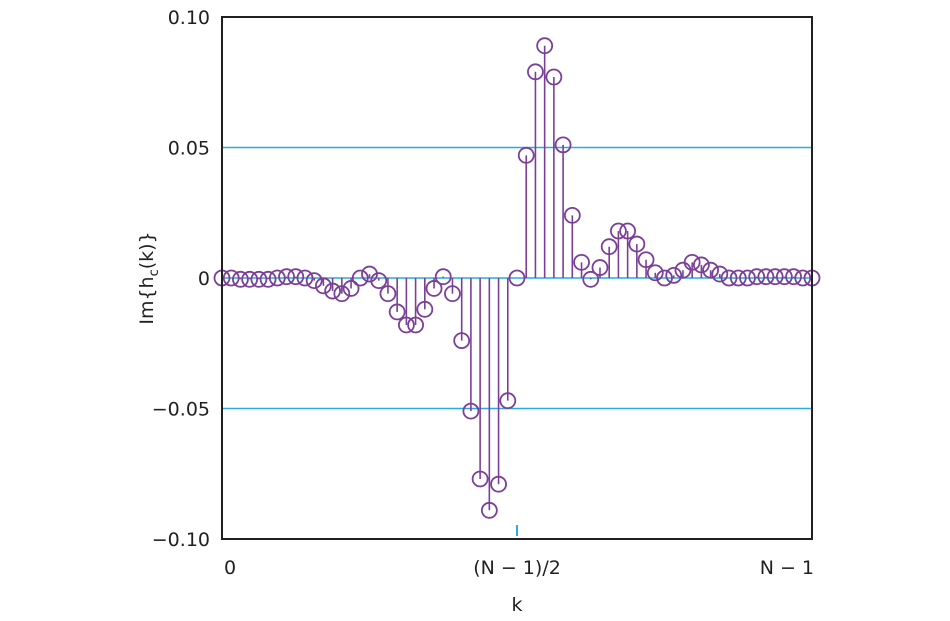 The width and height of the screenshot is (950, 621). Describe the element at coordinates (147, 300) in the screenshot. I see `y-axis-title-main: Im{h` at that location.